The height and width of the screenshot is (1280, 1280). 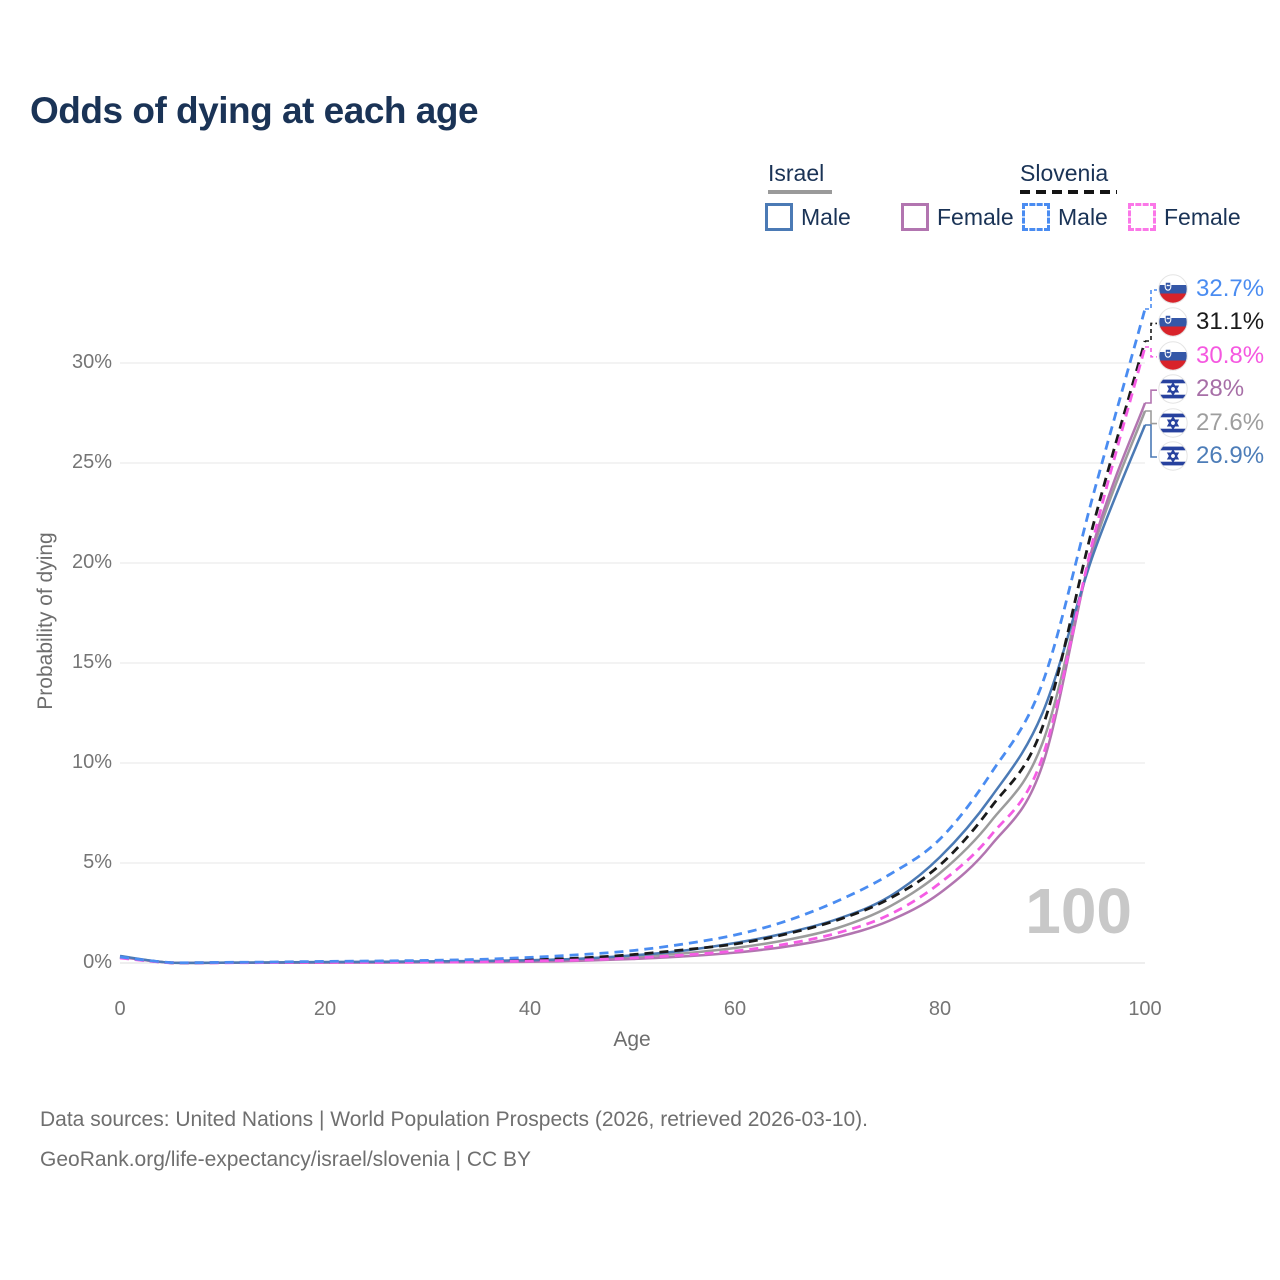 What do you see at coordinates (1036, 217) in the screenshot?
I see `slovenia-male-swatch-icon` at bounding box center [1036, 217].